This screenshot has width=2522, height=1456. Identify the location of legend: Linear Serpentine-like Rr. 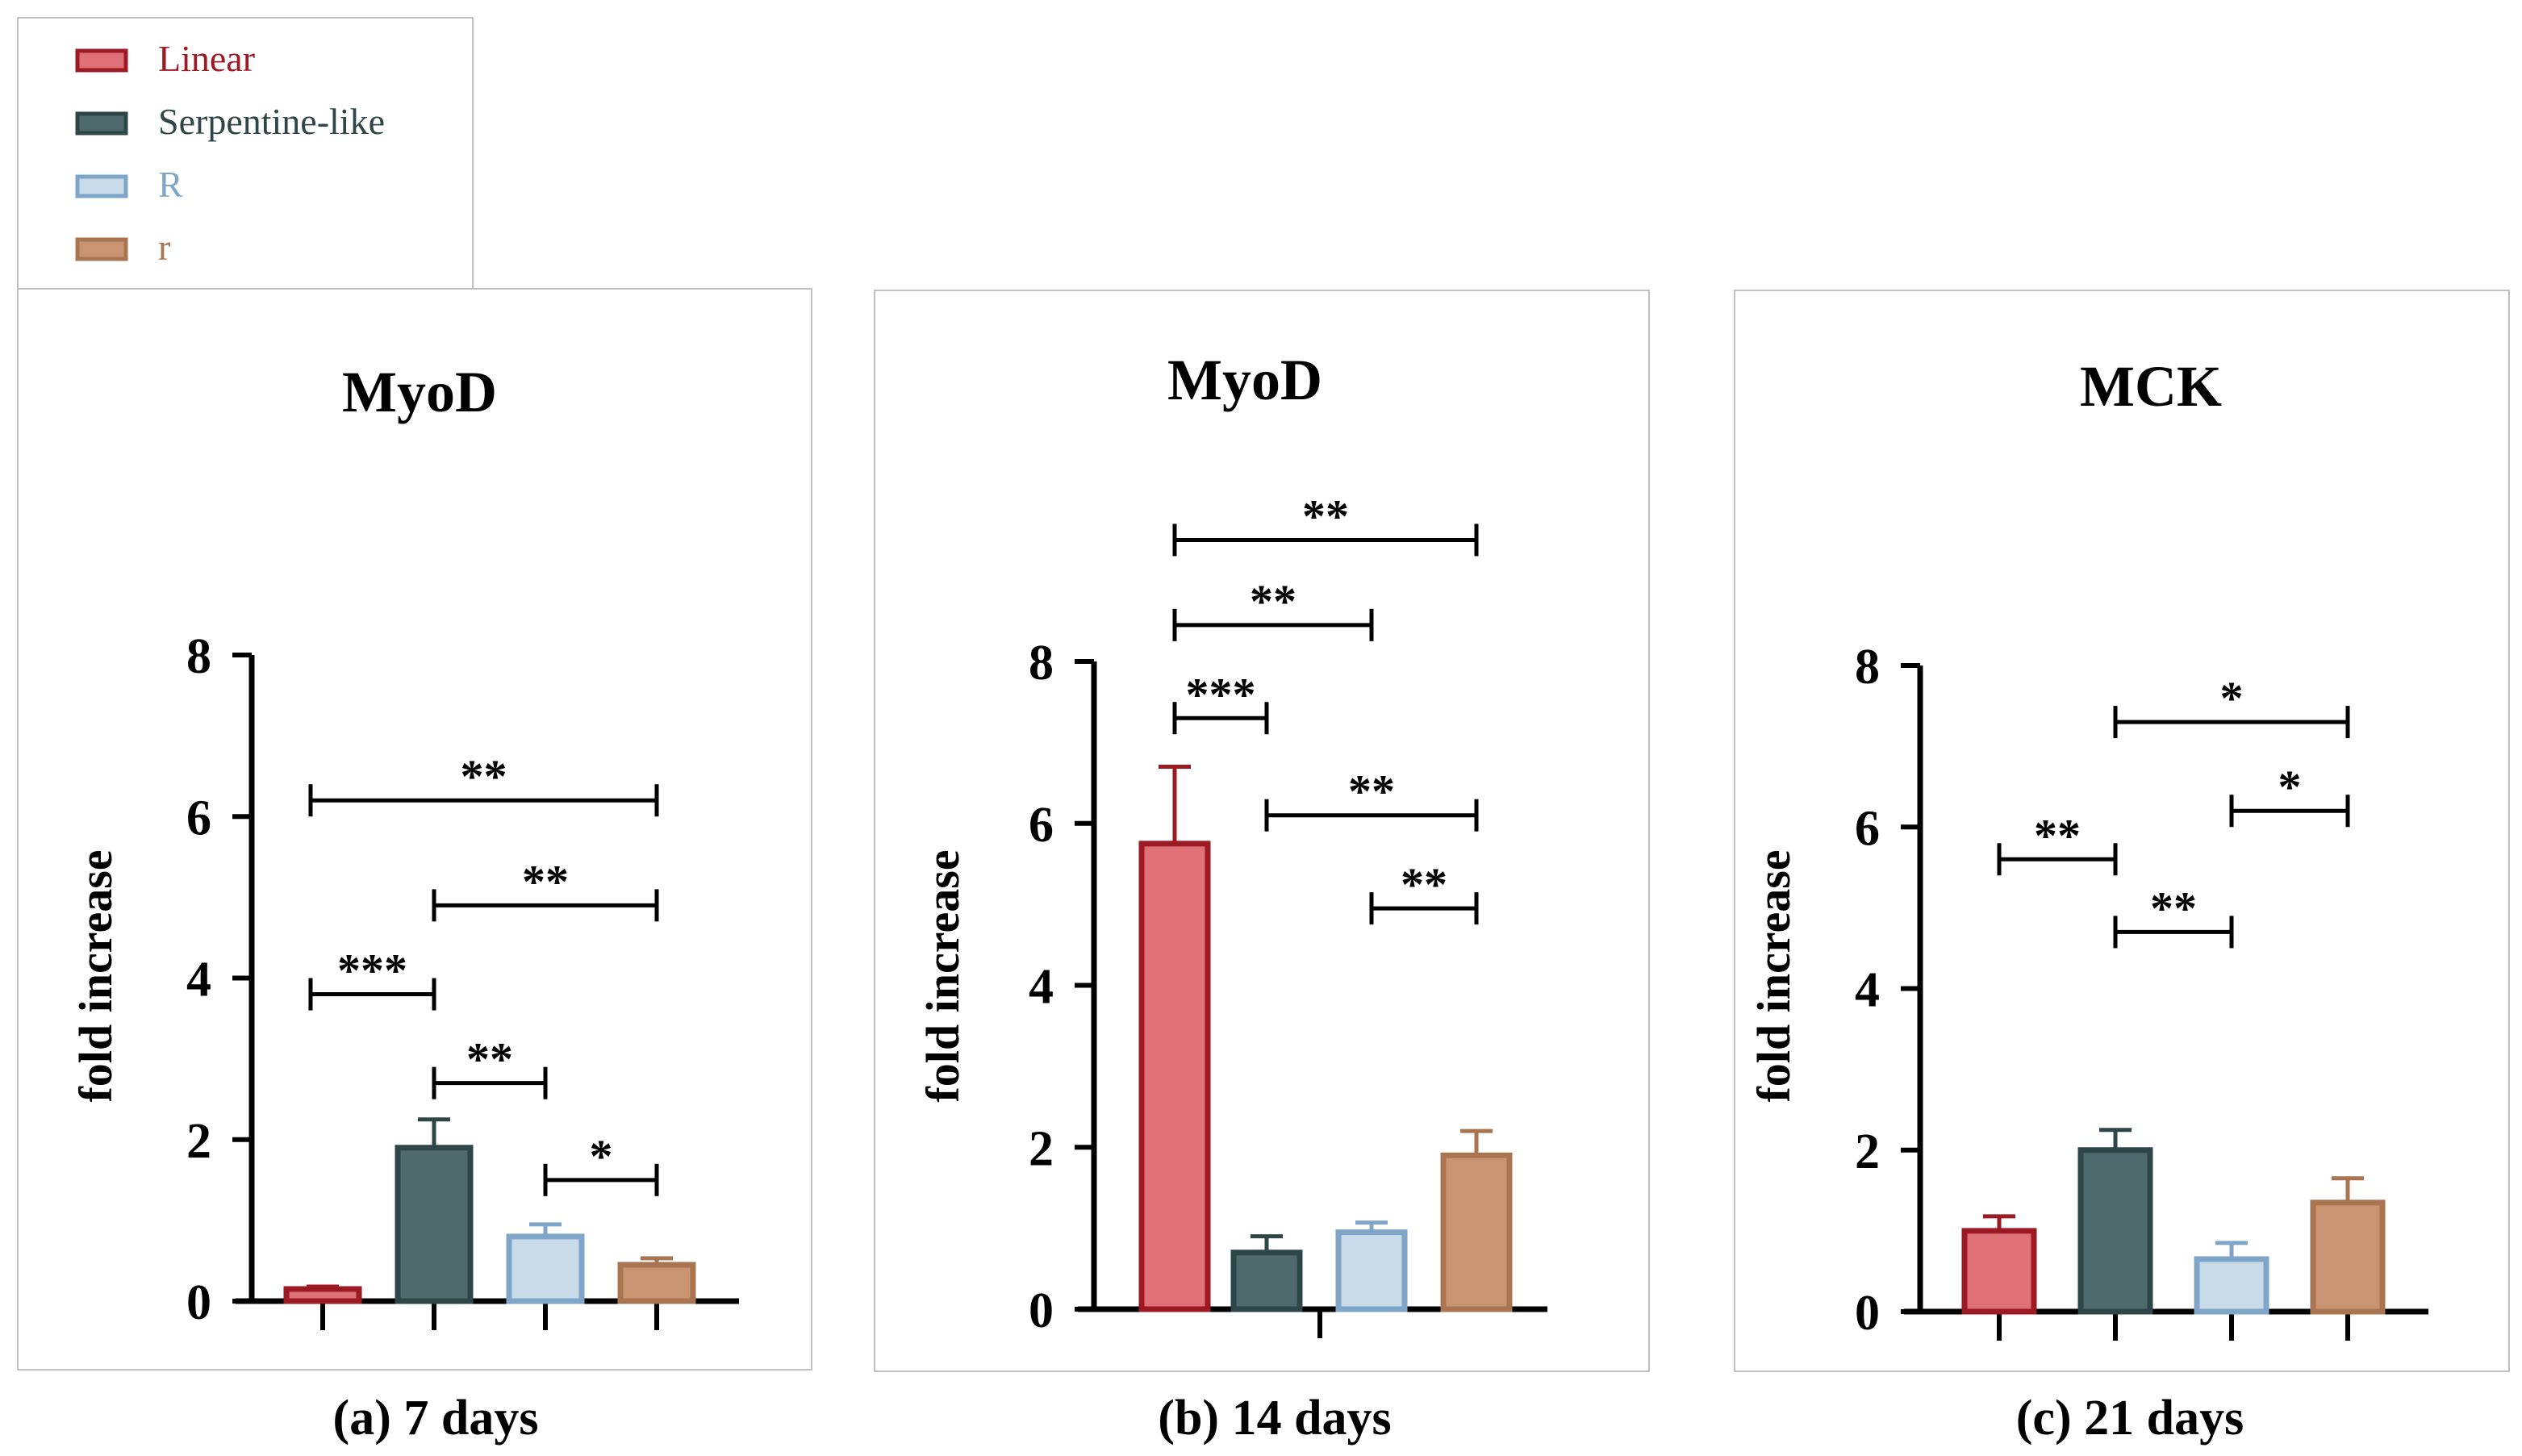
(245, 154).